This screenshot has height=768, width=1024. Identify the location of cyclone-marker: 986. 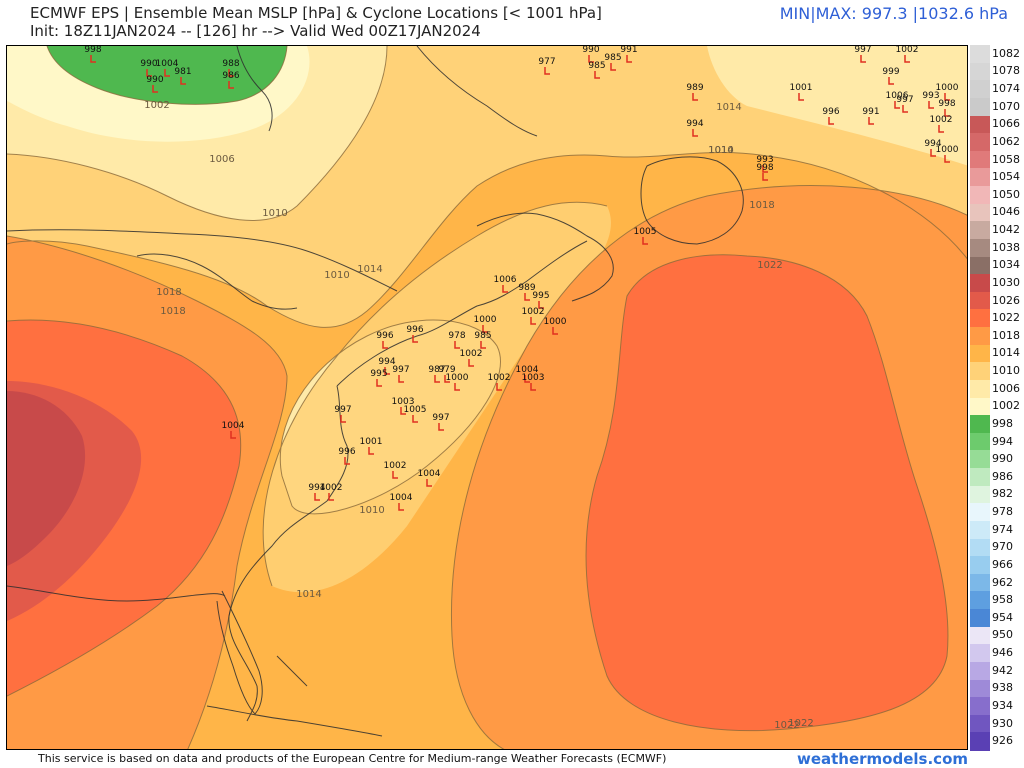
(231, 80).